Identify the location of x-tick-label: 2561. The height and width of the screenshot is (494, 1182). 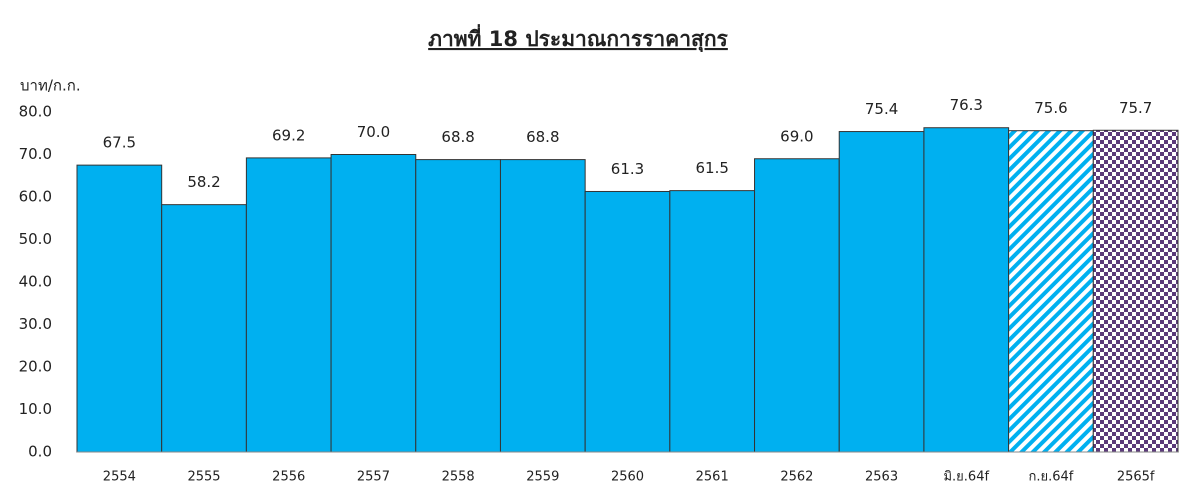
(712, 477).